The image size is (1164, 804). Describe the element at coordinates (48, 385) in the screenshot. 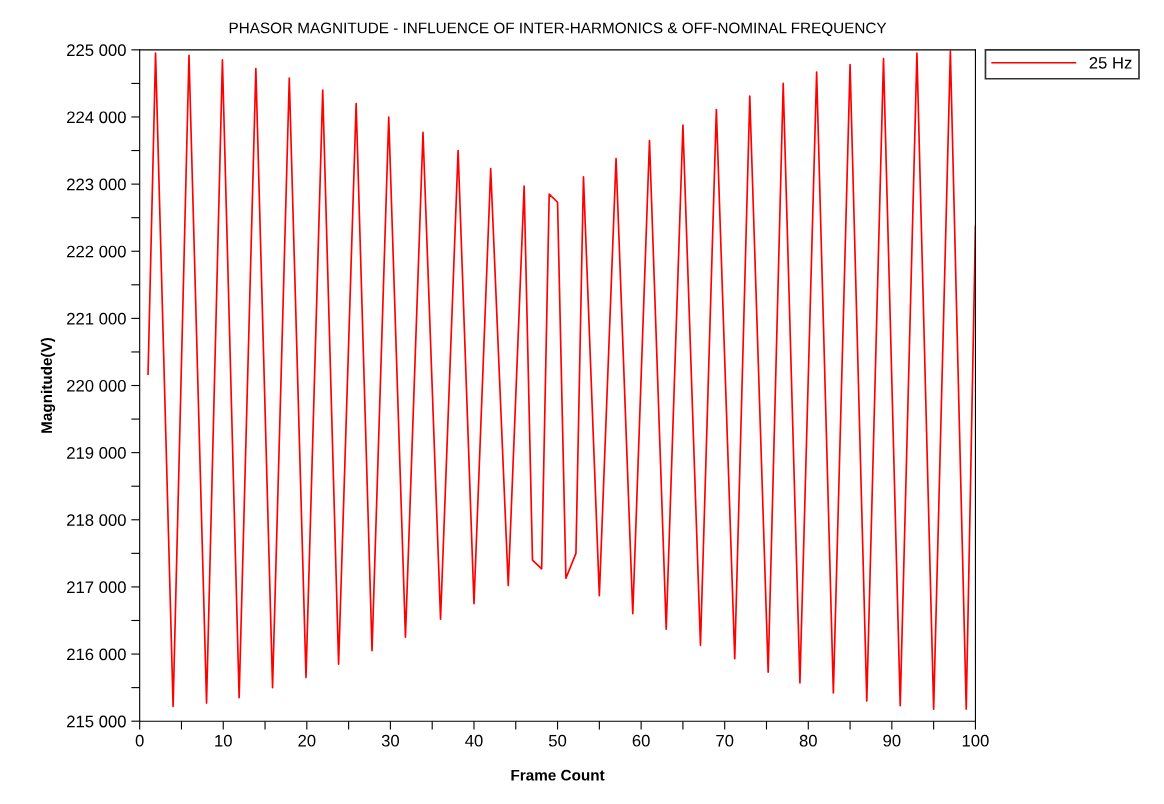

I see `y-axis-title: Magnitude(V)` at that location.